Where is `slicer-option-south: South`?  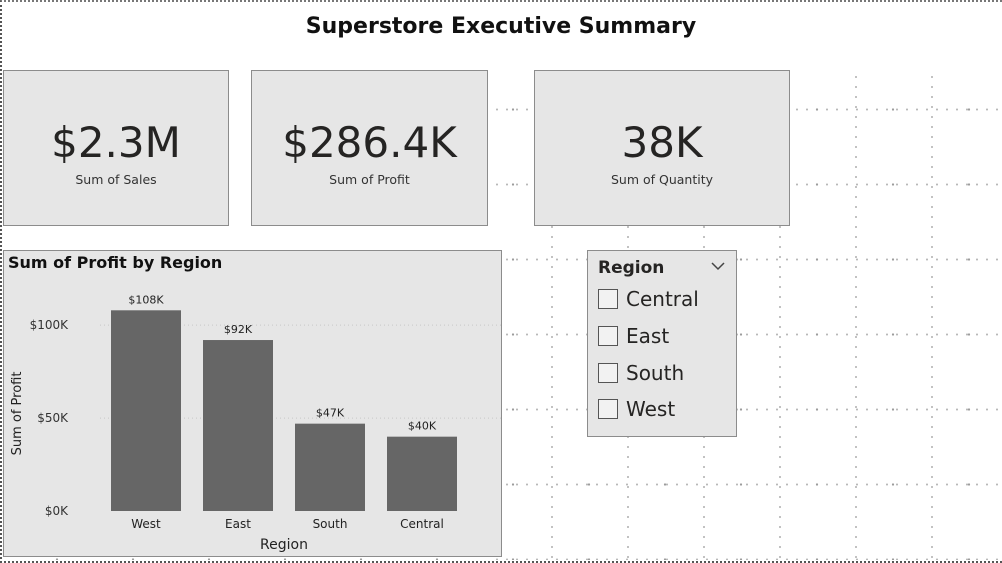
slicer-option-south: South is located at coordinates (641, 373).